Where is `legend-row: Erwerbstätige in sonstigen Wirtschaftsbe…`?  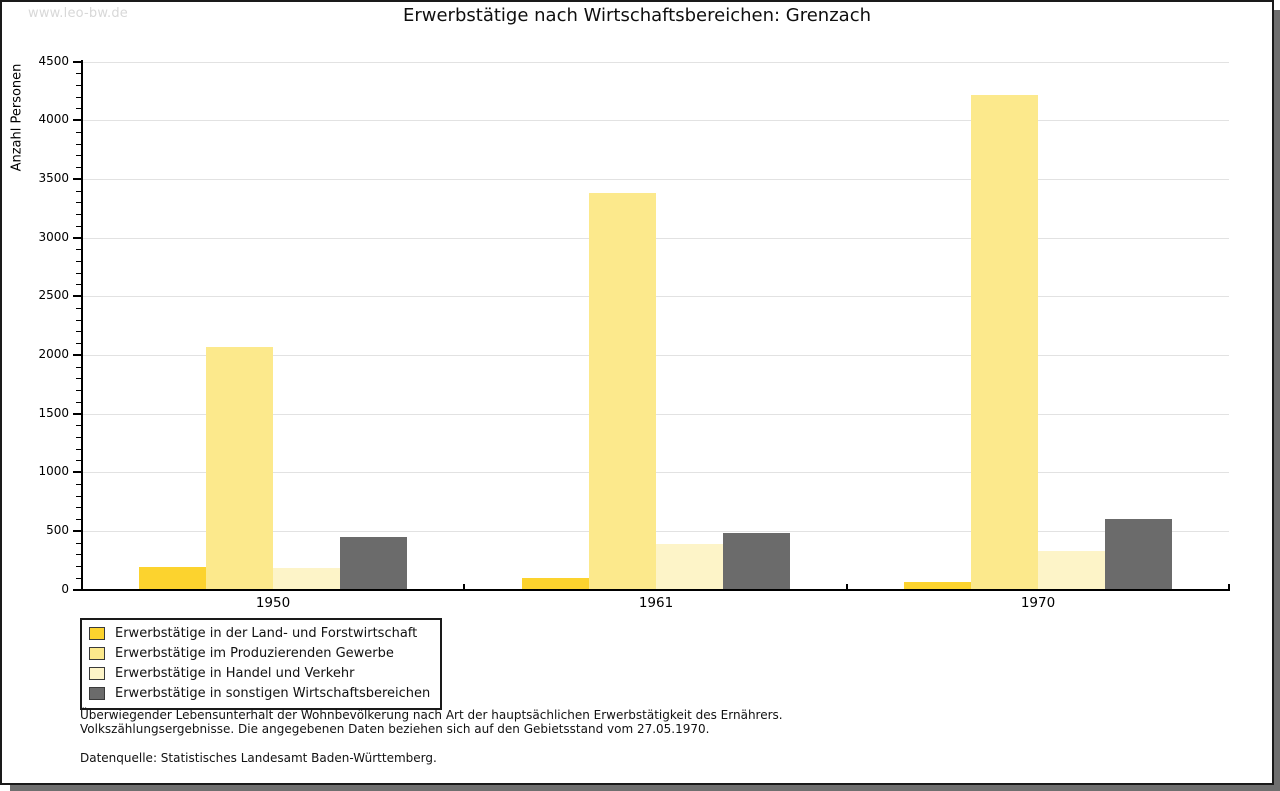 legend-row: Erwerbstätige in sonstigen Wirtschaftsbe… is located at coordinates (259, 693).